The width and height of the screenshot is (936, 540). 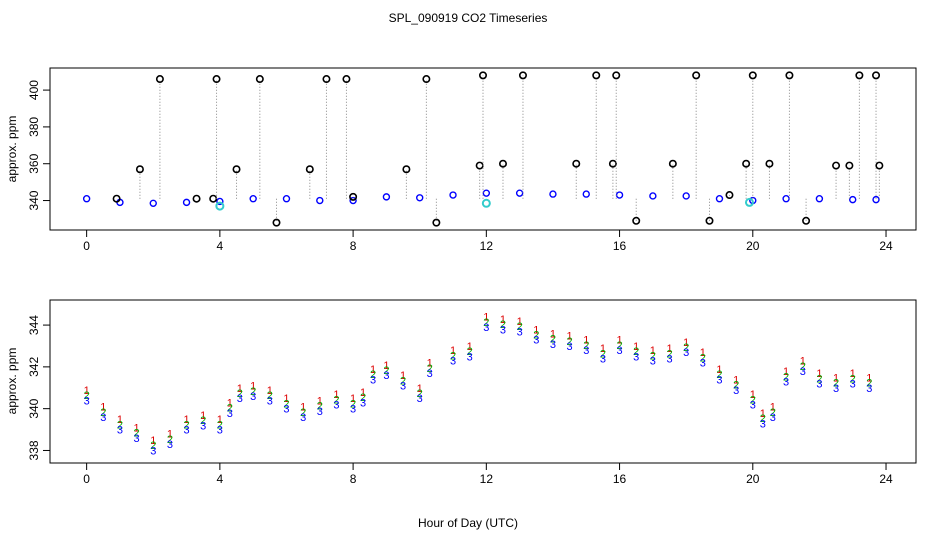 I want to click on x-tick-label: 20, so click(x=753, y=246).